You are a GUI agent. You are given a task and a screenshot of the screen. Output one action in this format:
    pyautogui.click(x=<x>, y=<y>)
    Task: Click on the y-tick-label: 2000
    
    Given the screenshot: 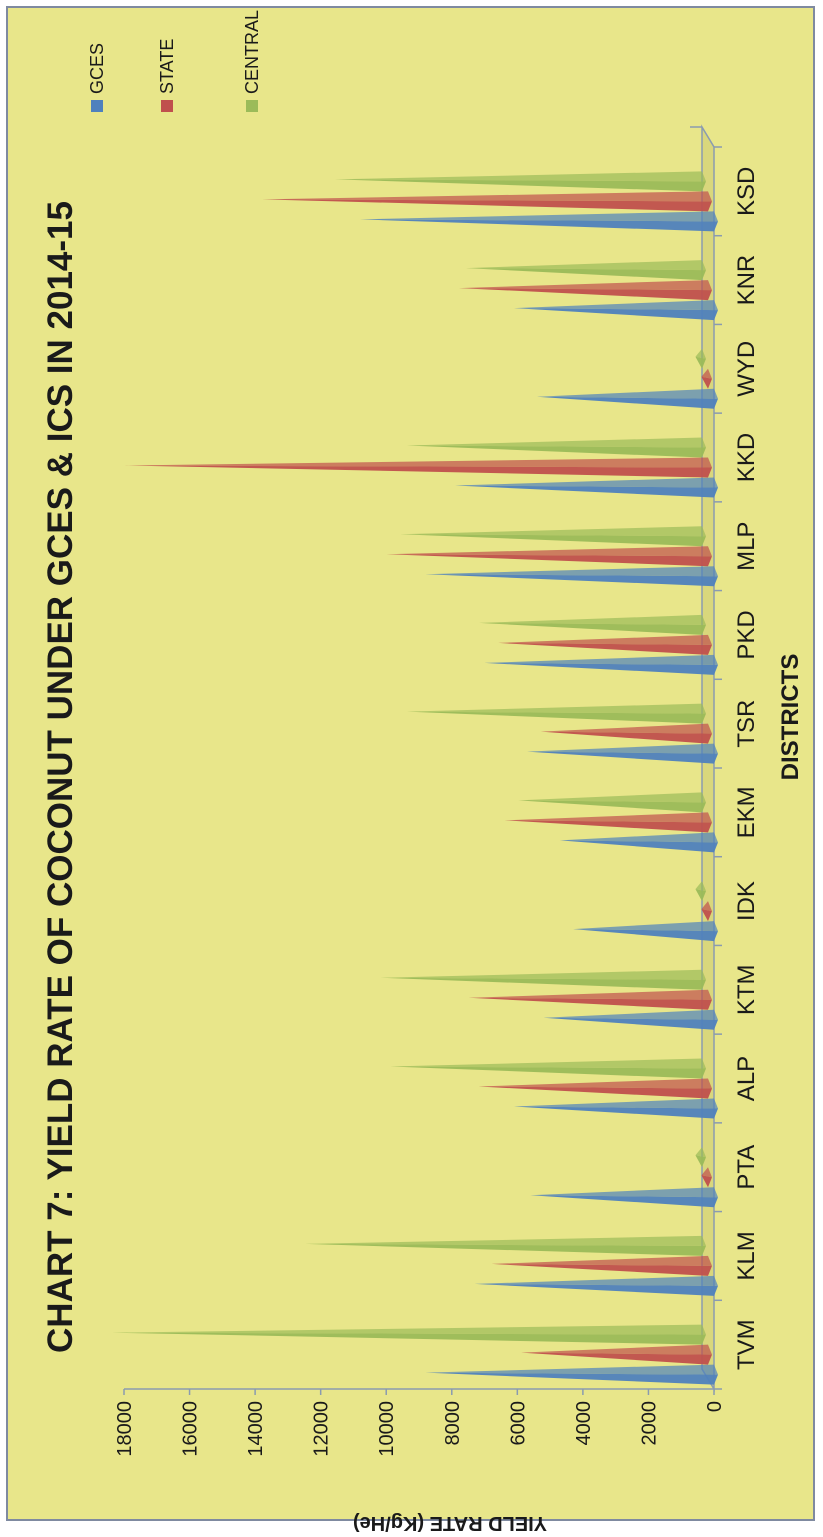 What is the action you would take?
    pyautogui.click(x=649, y=1423)
    